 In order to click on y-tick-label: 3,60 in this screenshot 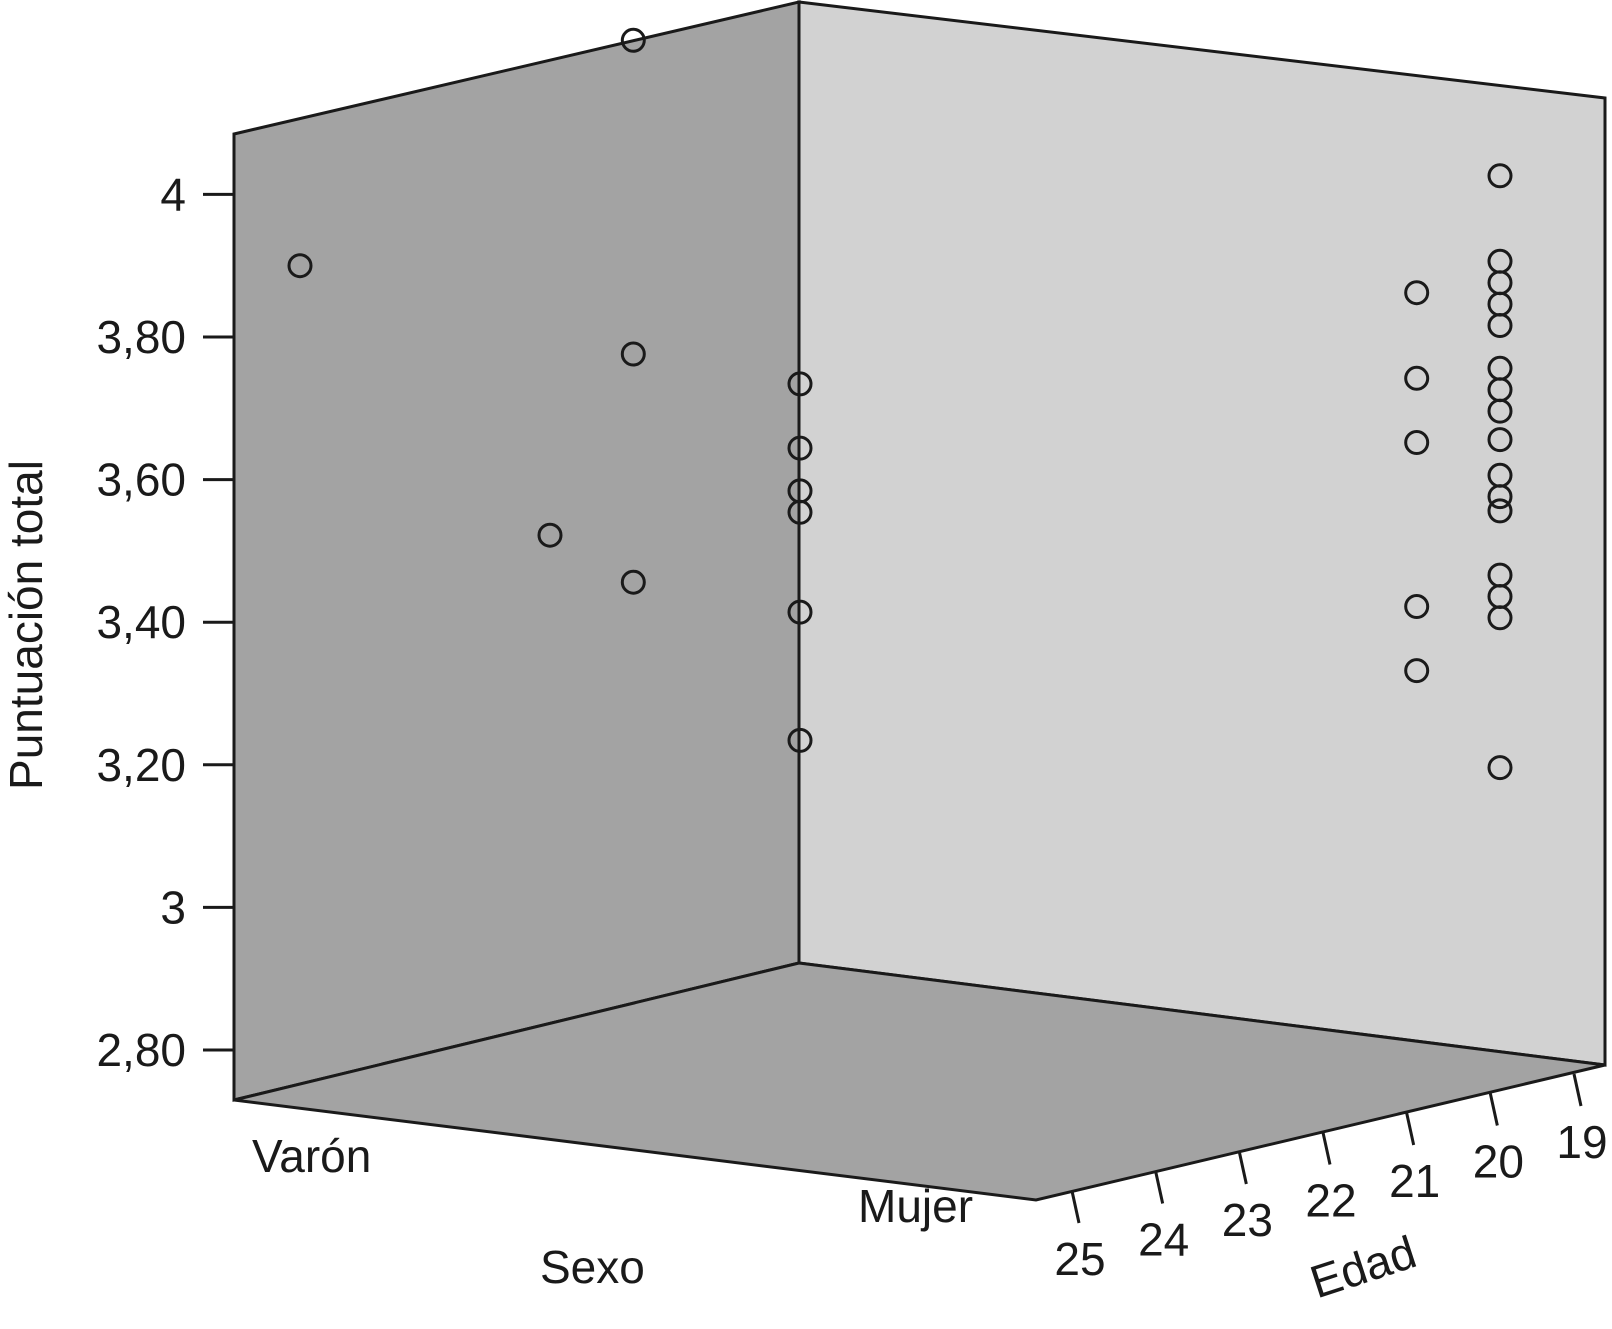, I will do `click(141, 480)`.